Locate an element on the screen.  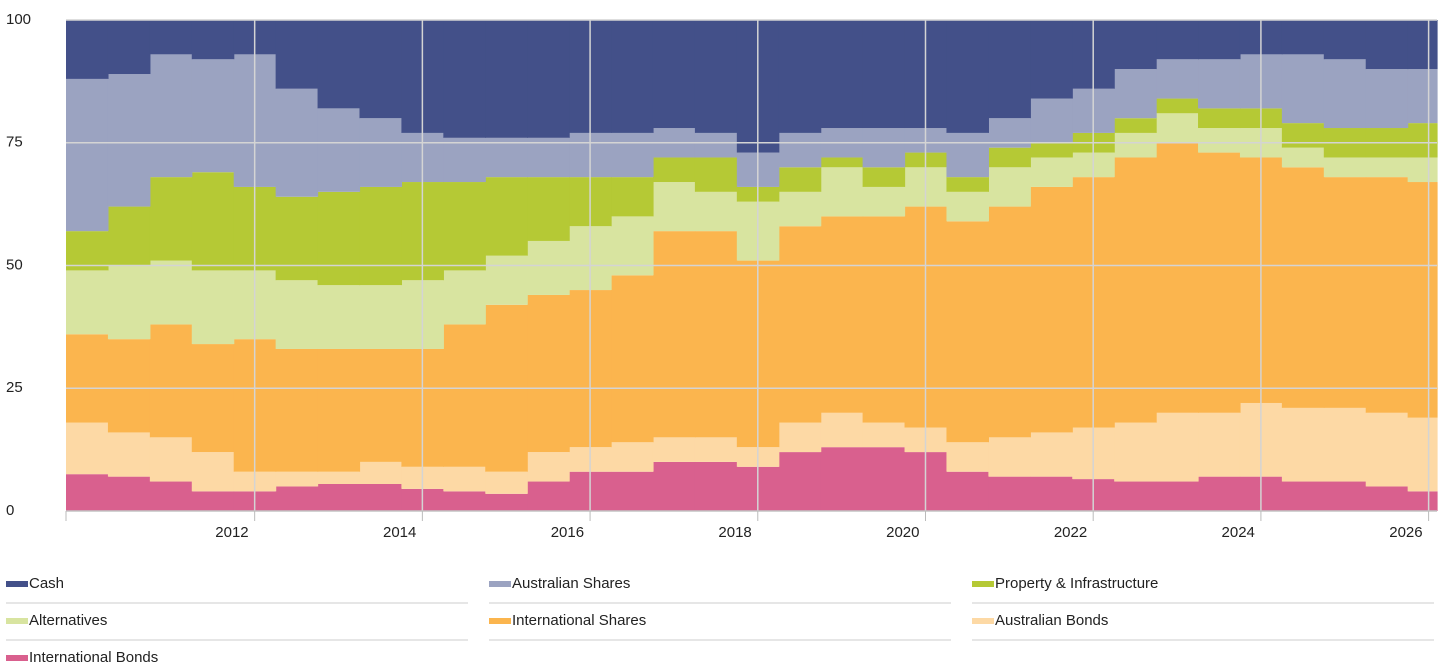
x-tick-label: 2022 is located at coordinates (1070, 532).